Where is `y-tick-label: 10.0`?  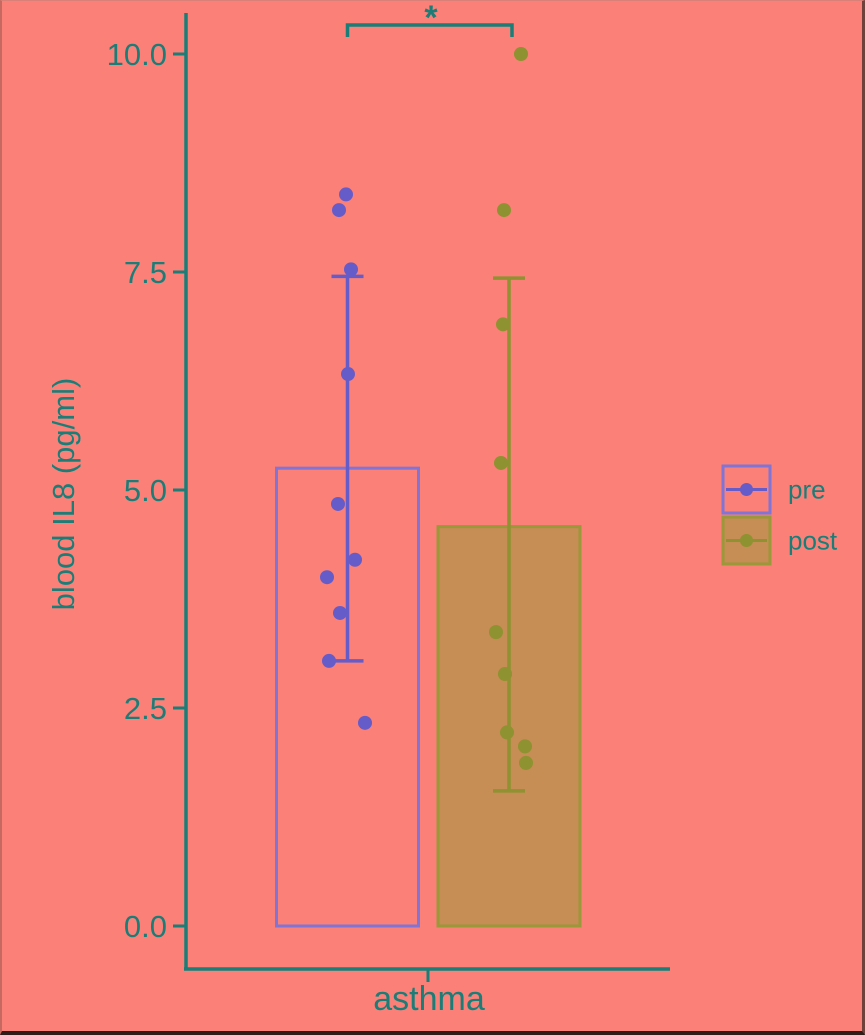
y-tick-label: 10.0 is located at coordinates (137, 54).